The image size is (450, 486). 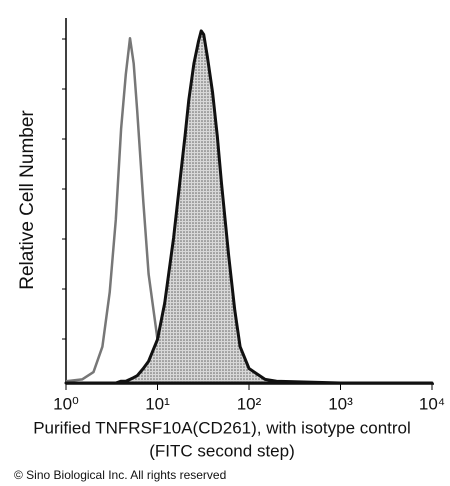 What do you see at coordinates (249, 403) in the screenshot?
I see `x-tick-label: 10²` at bounding box center [249, 403].